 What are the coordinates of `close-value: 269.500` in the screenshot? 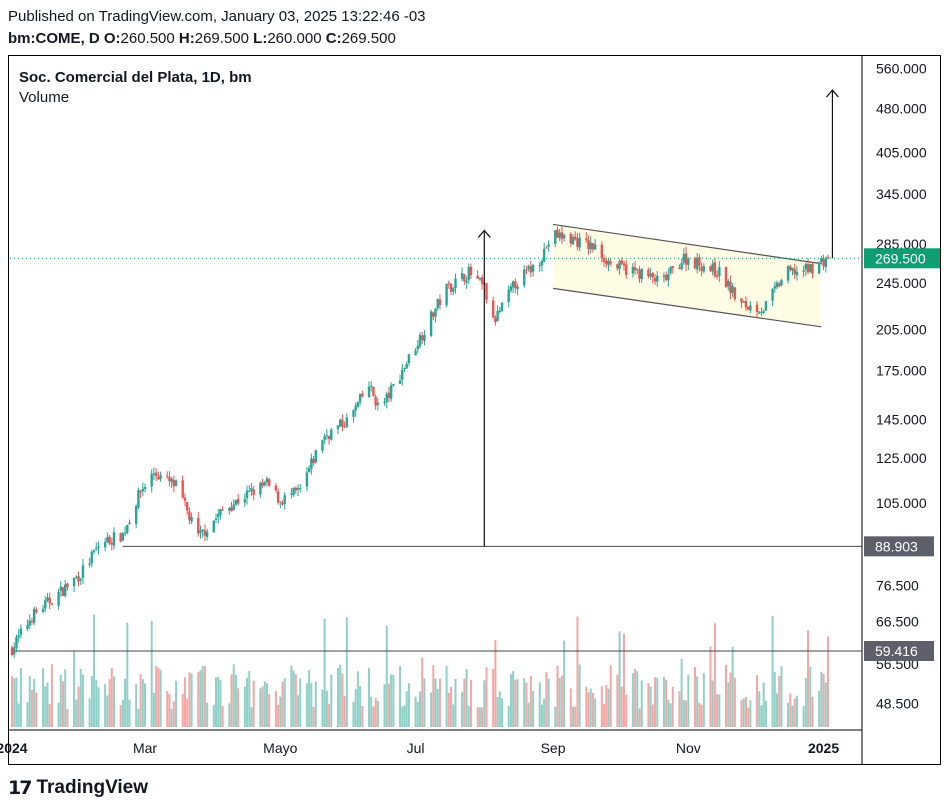 It's located at (368, 38).